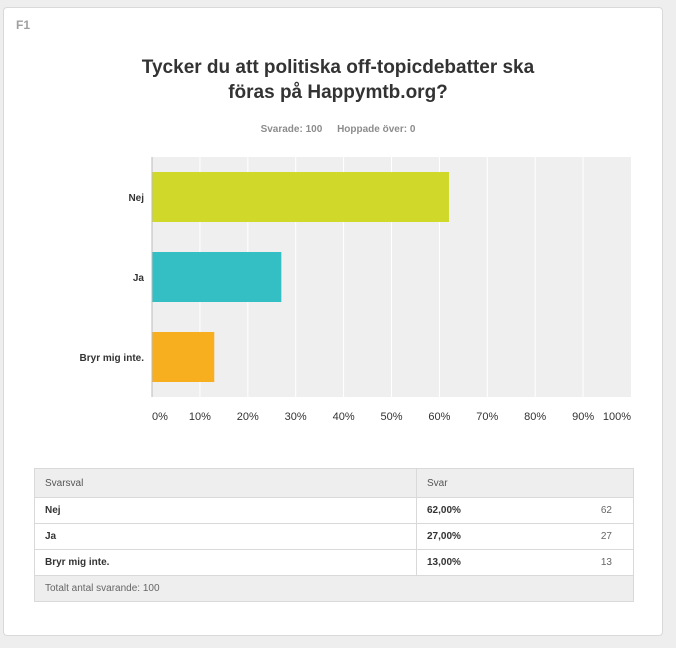 The width and height of the screenshot is (676, 648). Describe the element at coordinates (487, 417) in the screenshot. I see `x-tick-label: 70%` at that location.